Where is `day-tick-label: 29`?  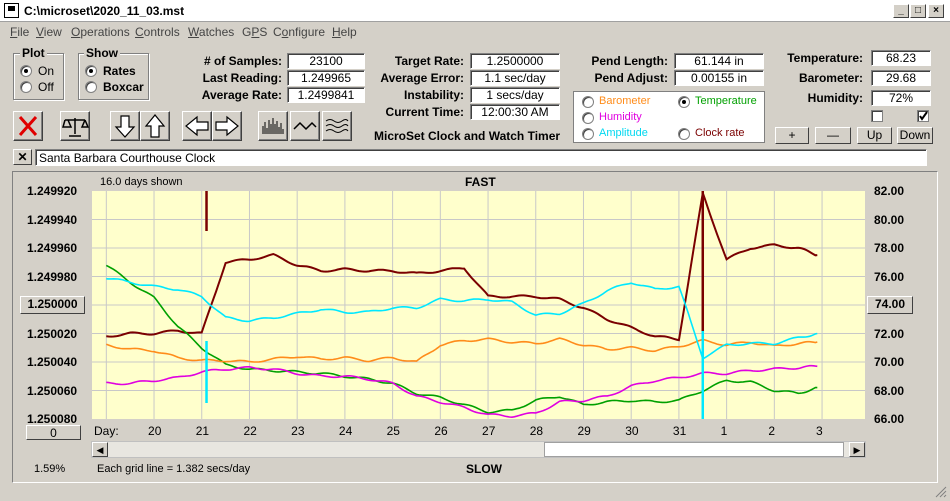 day-tick-label: 29 is located at coordinates (584, 431).